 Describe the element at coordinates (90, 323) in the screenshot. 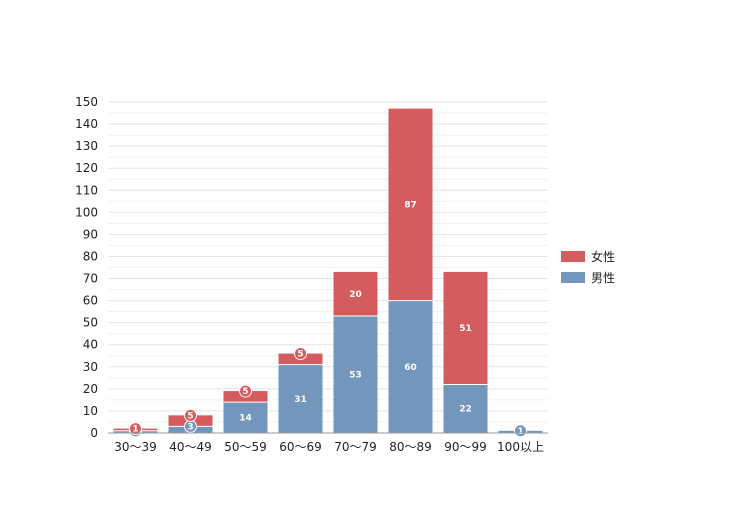

I see `y-tick-label: 50` at that location.